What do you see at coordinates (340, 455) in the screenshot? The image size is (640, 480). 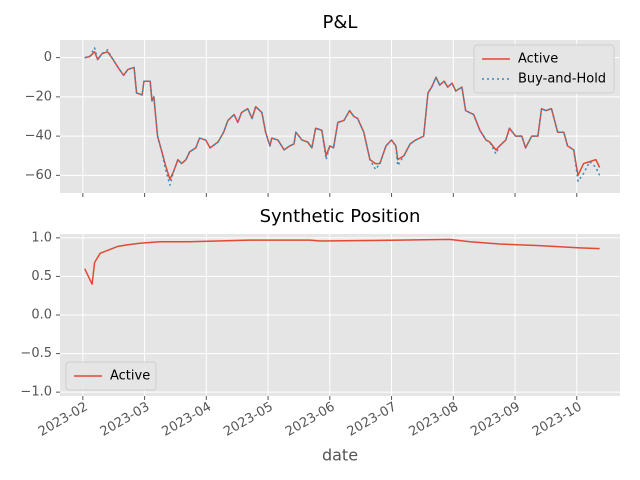 I see `x-axis-label: date` at bounding box center [340, 455].